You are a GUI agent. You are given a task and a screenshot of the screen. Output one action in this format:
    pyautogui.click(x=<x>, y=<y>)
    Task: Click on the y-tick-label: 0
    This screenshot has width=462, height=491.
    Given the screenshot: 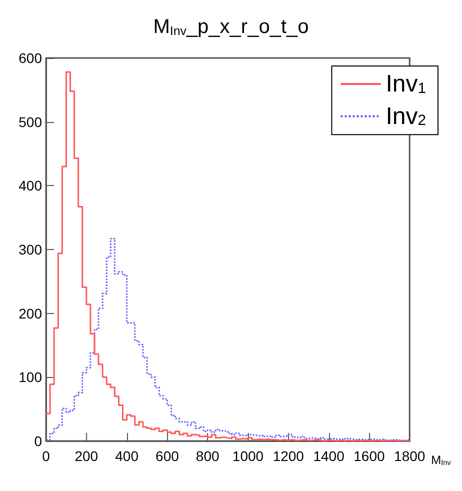 What is the action you would take?
    pyautogui.click(x=38, y=441)
    